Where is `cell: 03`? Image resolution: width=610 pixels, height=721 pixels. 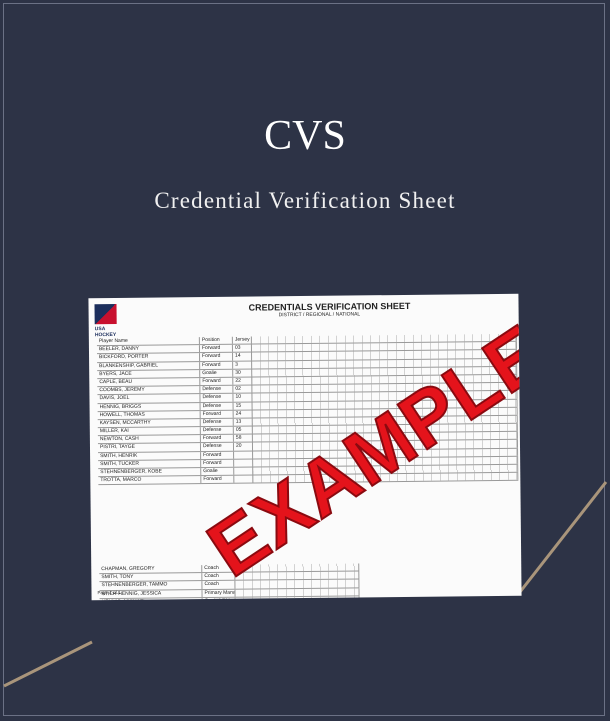 cell: 03 is located at coordinates (242, 348).